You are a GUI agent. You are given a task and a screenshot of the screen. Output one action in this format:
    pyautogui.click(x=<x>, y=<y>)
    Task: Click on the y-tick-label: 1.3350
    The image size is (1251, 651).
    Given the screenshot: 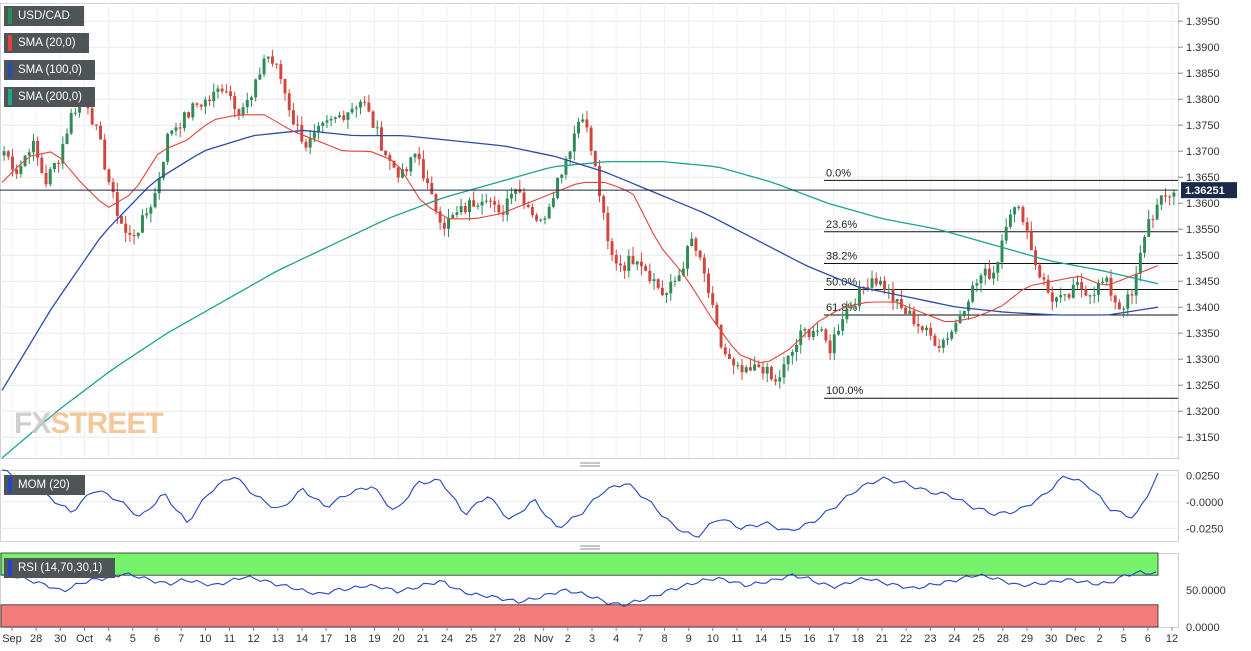 What is the action you would take?
    pyautogui.click(x=1203, y=334)
    